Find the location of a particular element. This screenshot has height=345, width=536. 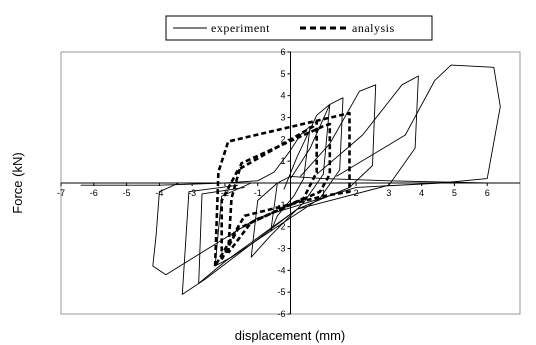

y-tick-label: -2 is located at coordinates (281, 227).